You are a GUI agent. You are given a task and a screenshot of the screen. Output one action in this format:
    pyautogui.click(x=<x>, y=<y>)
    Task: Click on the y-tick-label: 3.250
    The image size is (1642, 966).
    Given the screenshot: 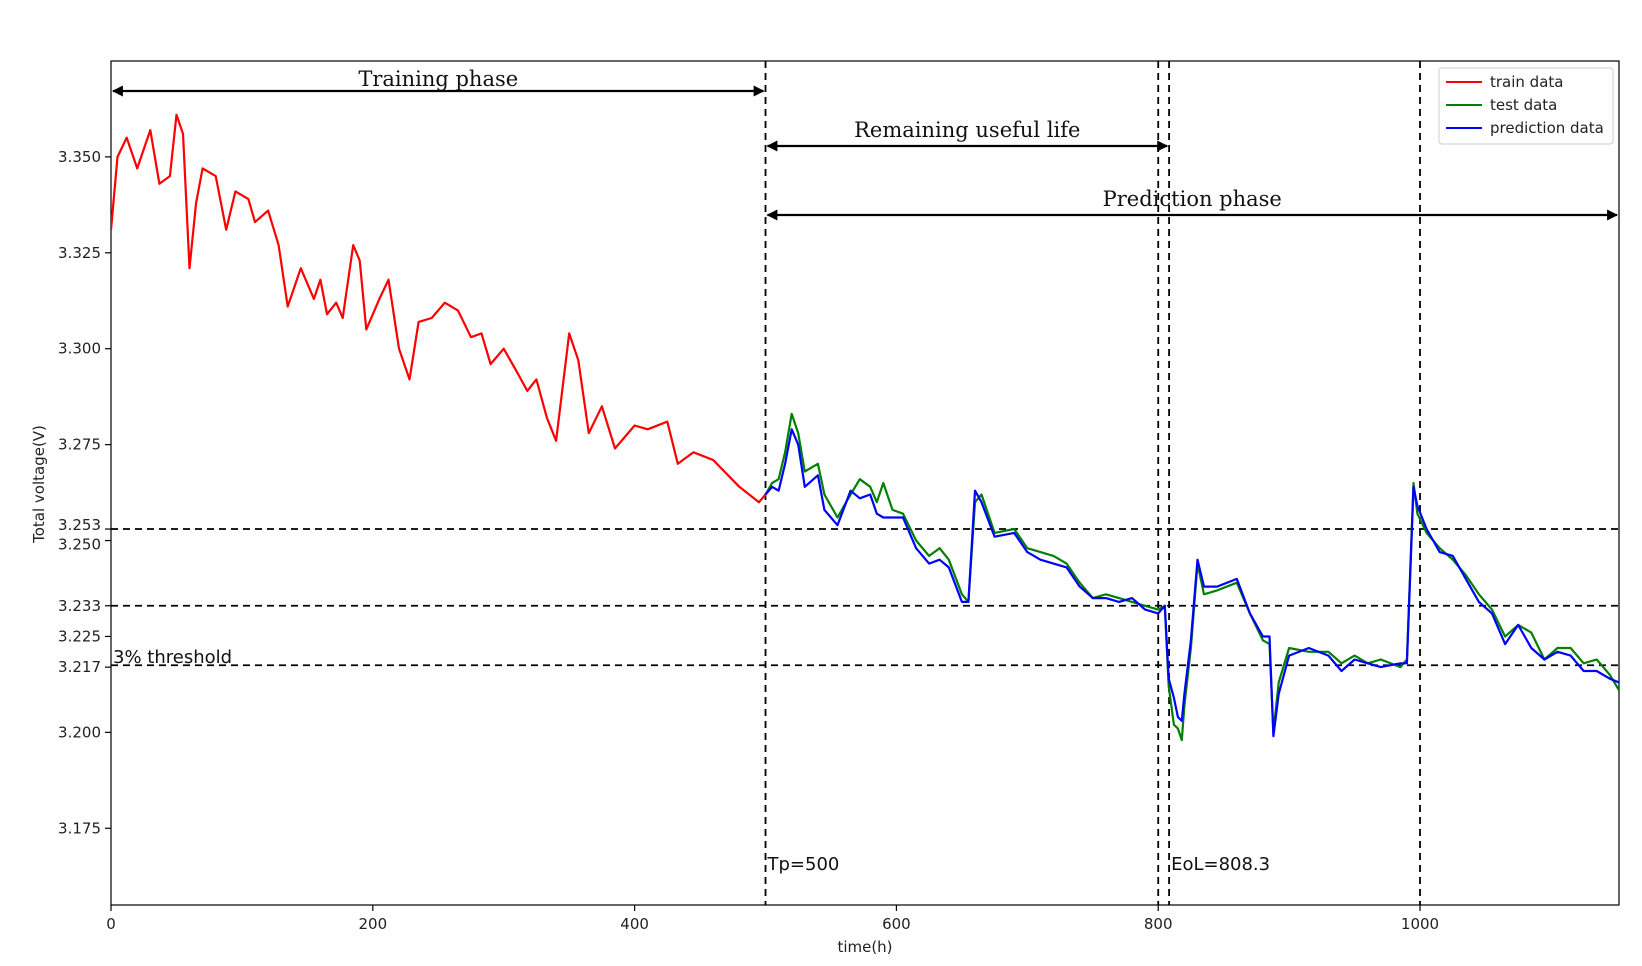 What is the action you would take?
    pyautogui.click(x=79, y=545)
    